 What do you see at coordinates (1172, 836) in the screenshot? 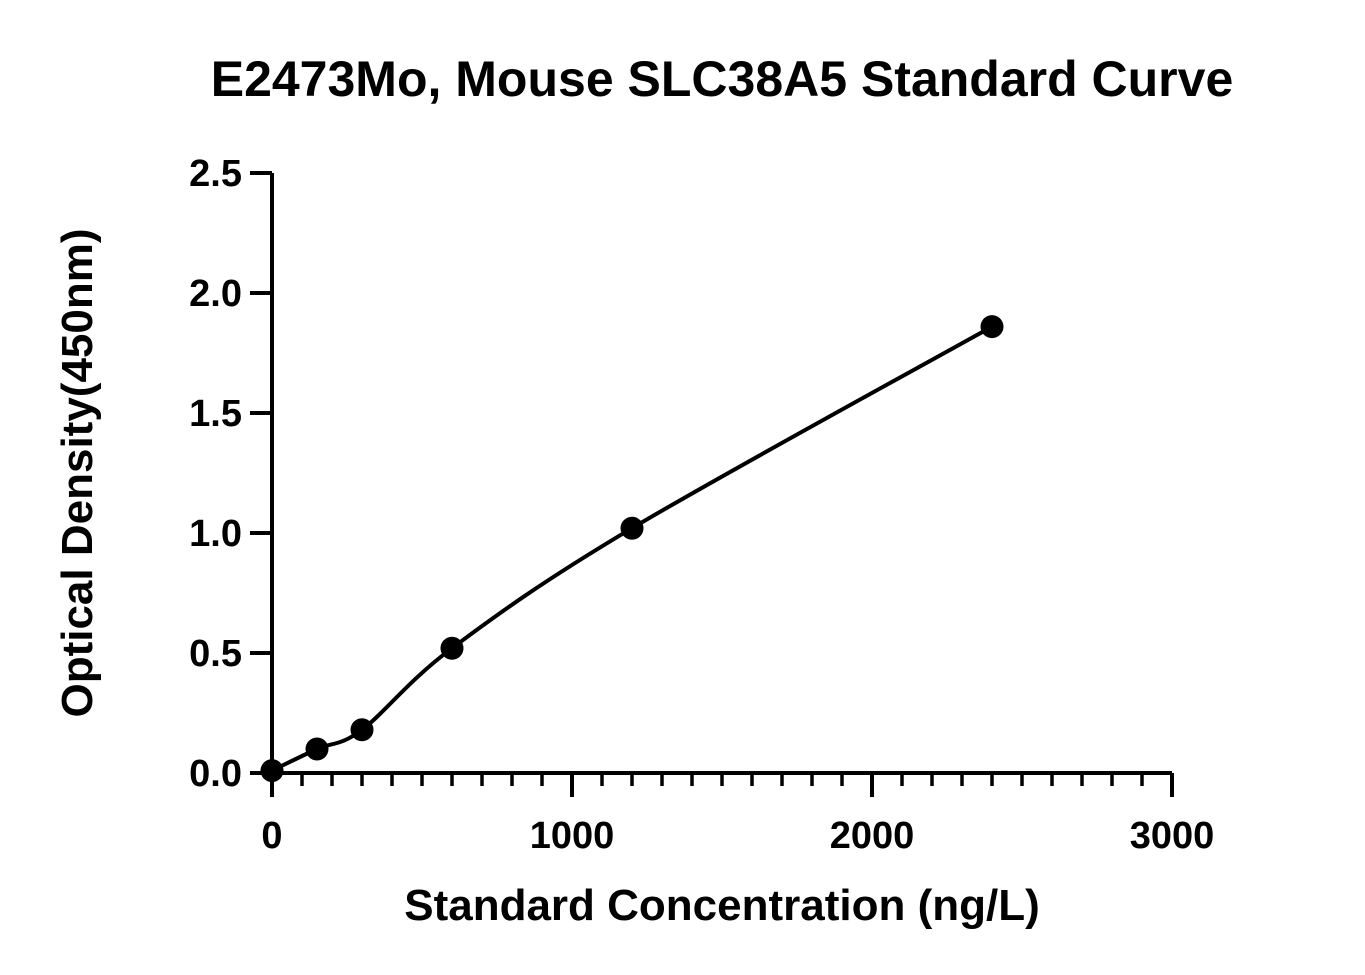
I see `x-tick-label: 3000` at bounding box center [1172, 836].